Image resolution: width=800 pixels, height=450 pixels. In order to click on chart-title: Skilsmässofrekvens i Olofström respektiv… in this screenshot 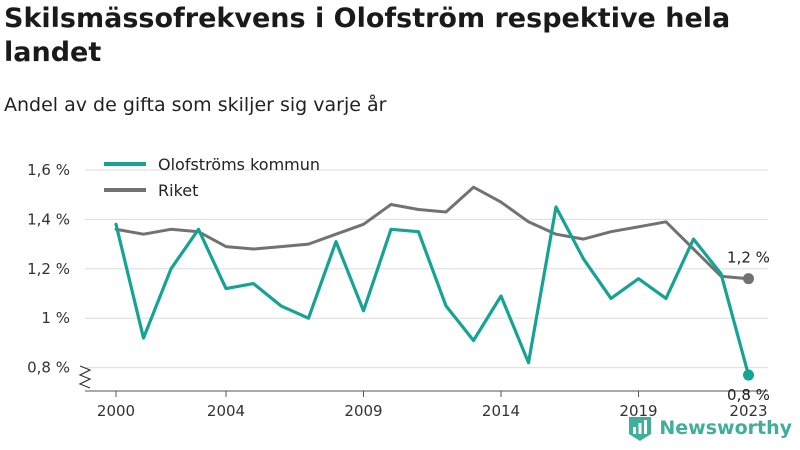, I will do `click(367, 35)`.